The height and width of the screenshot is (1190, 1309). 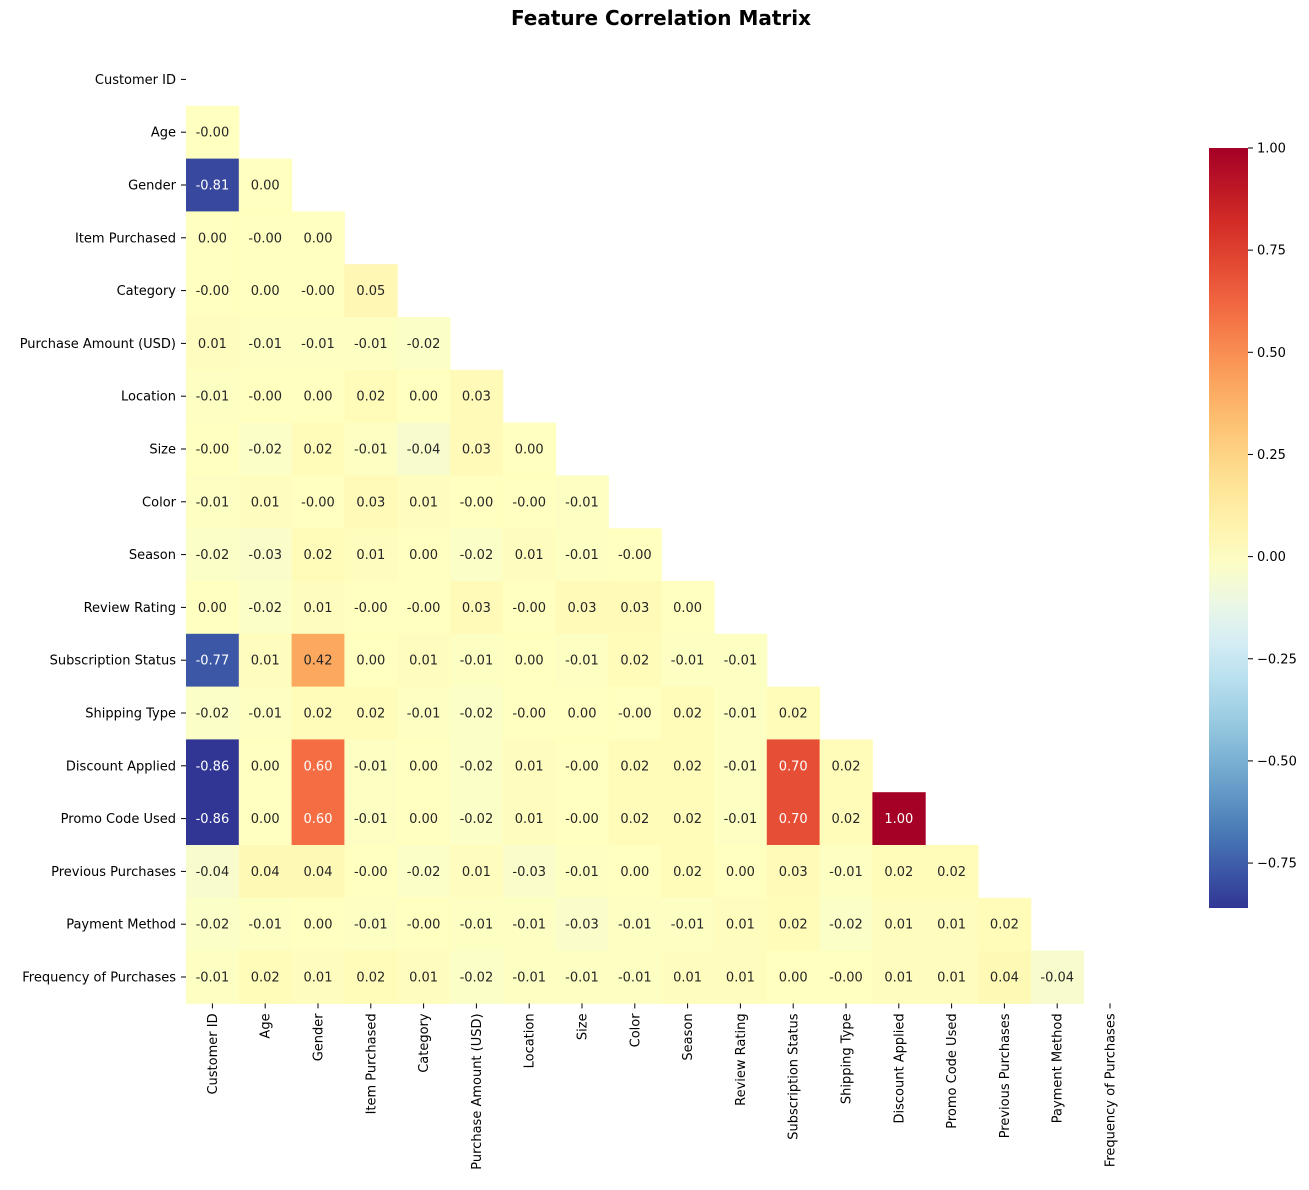 What do you see at coordinates (661, 18) in the screenshot?
I see `chart-title: Feature Correlation Matrix` at bounding box center [661, 18].